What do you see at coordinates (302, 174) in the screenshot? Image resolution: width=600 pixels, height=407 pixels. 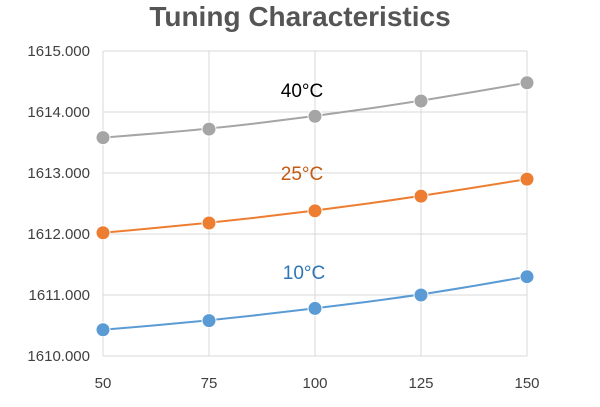 I see `series-label: 25°C` at bounding box center [302, 174].